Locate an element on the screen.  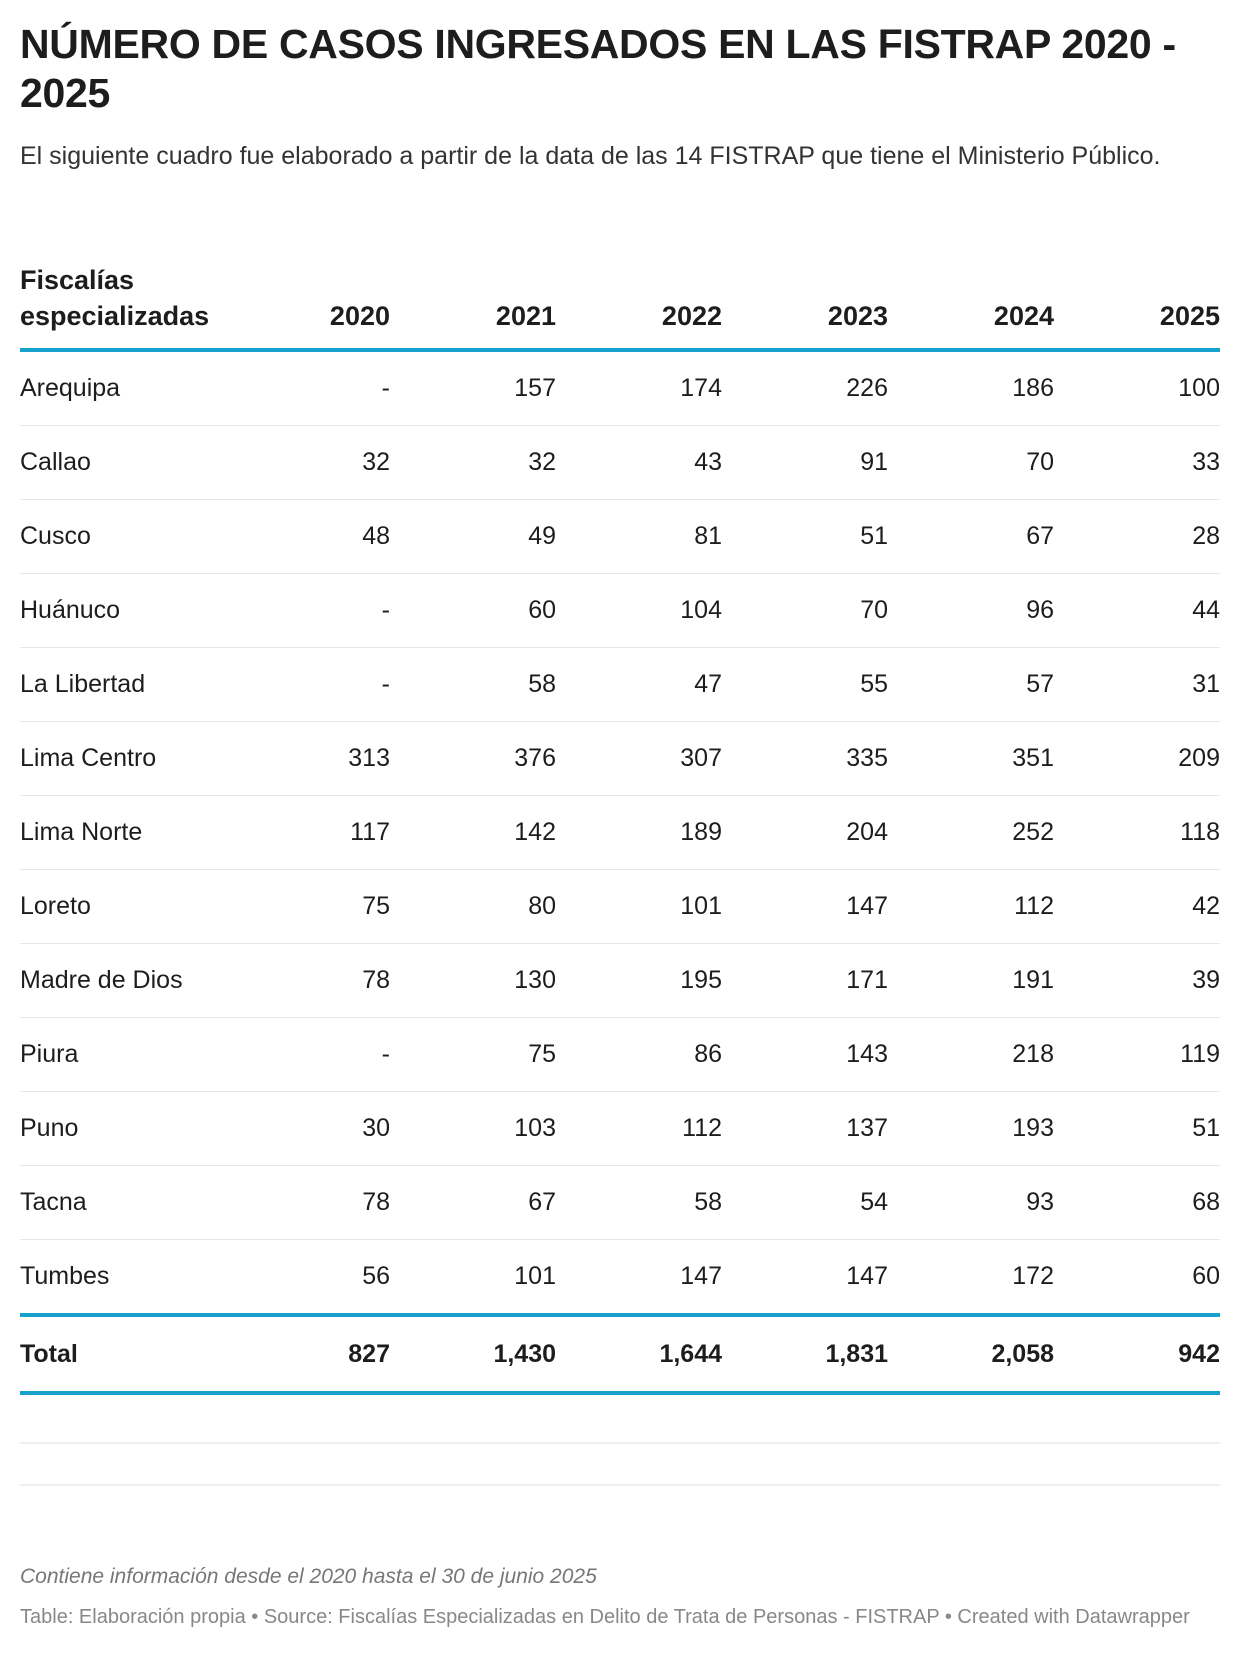
row-label: Huánuco is located at coordinates (122, 610).